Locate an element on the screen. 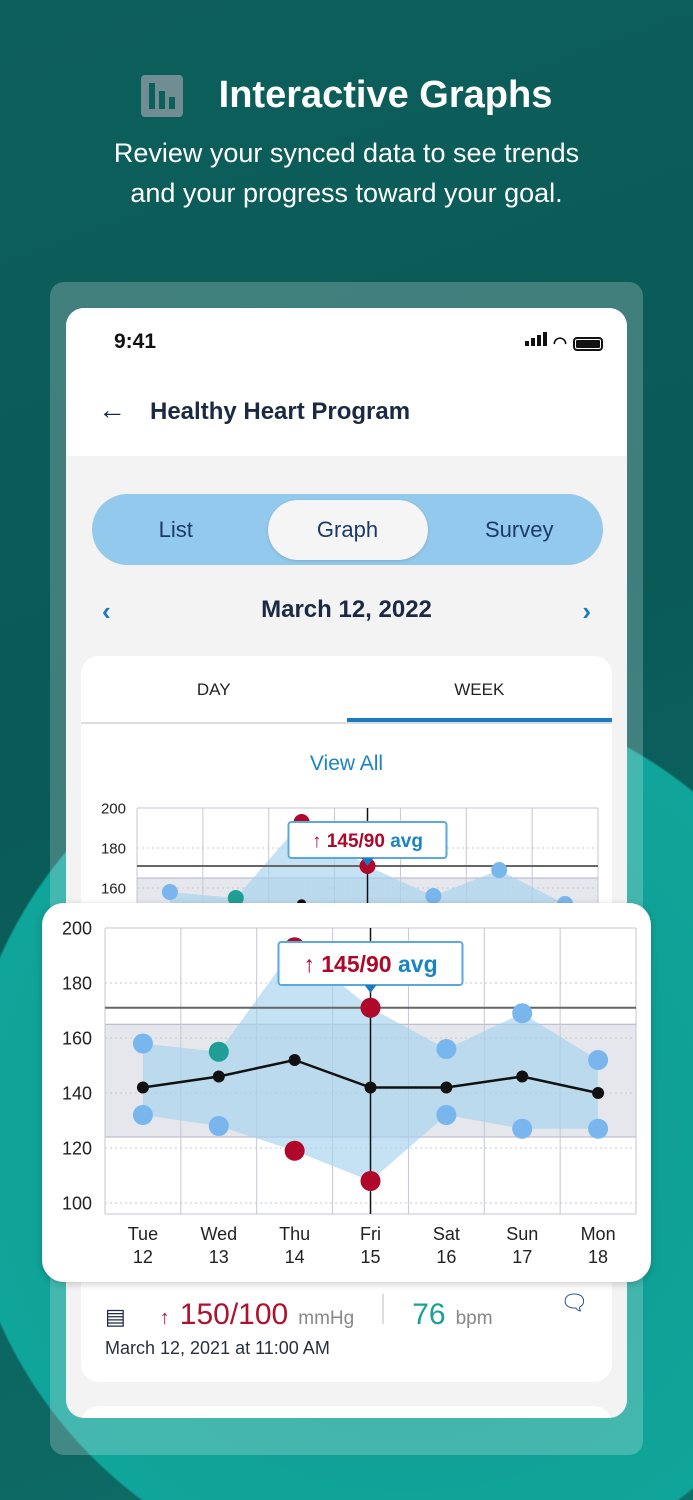 This screenshot has width=693, height=1500. status-icons: ◠ is located at coordinates (563, 342).